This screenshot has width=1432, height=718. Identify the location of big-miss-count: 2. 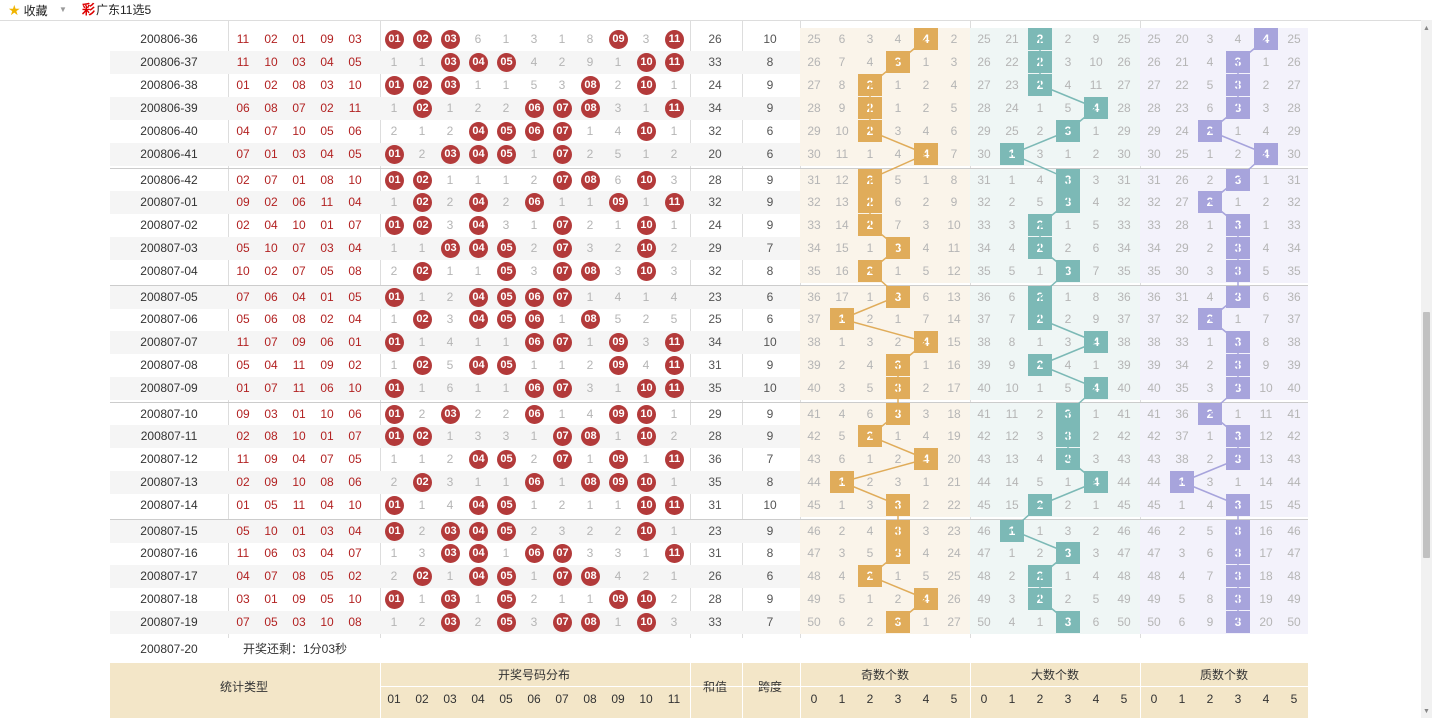
(1068, 599).